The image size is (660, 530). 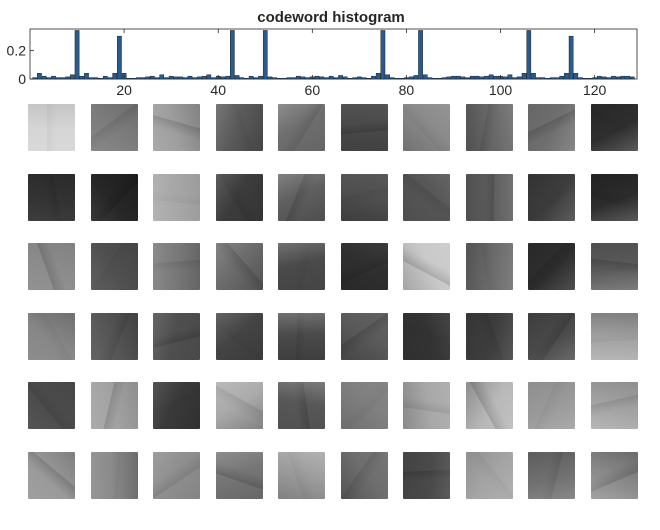 What do you see at coordinates (20, 64) in the screenshot?
I see `y-axis: 00.2` at bounding box center [20, 64].